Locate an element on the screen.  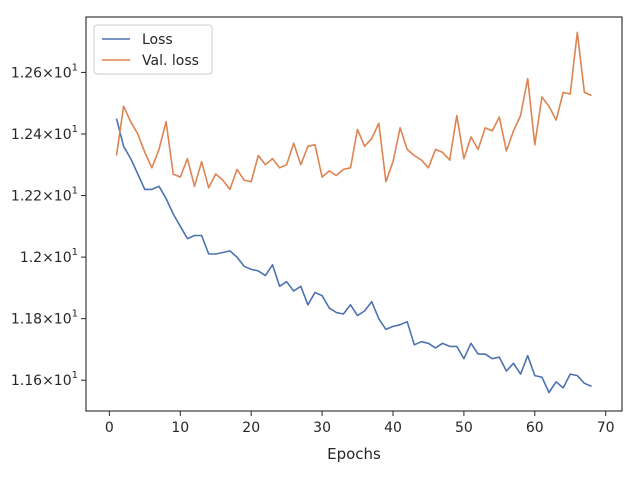
legend: Loss Val. loss is located at coordinates (153, 49).